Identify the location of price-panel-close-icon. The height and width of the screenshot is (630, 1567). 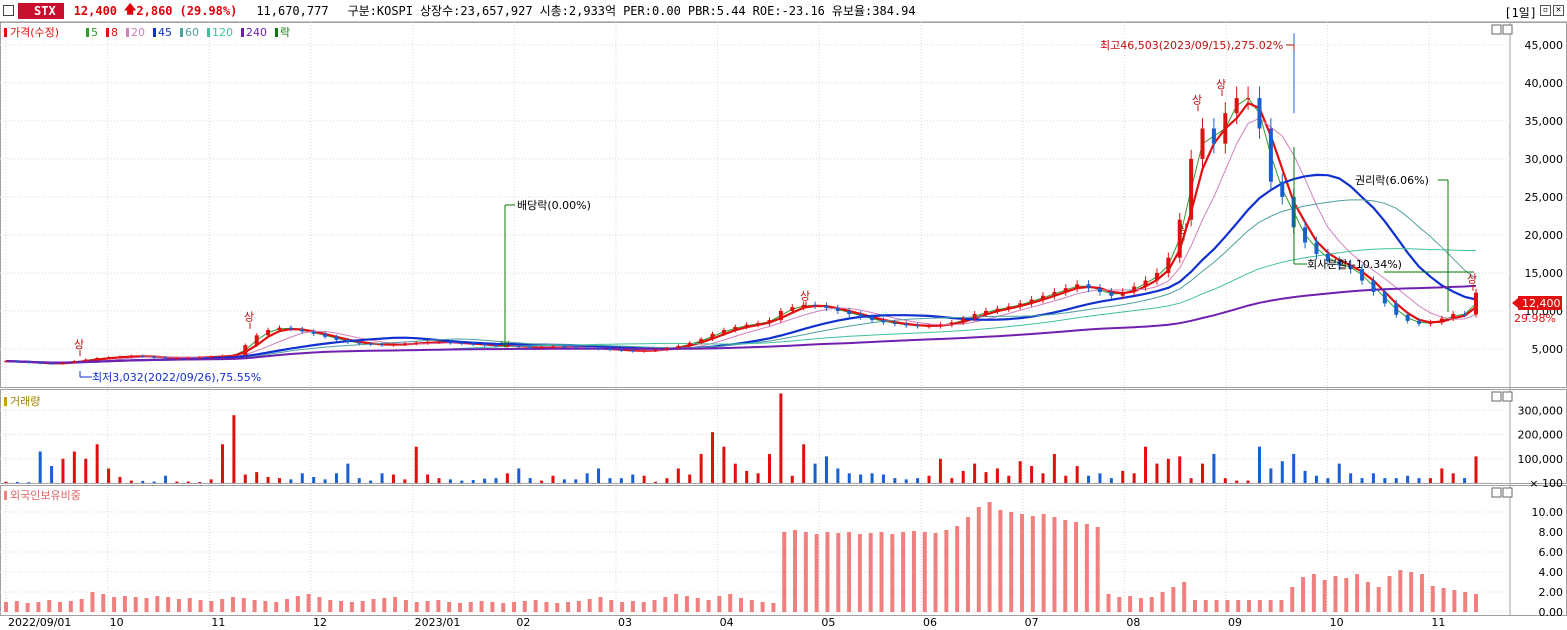
(1507, 29).